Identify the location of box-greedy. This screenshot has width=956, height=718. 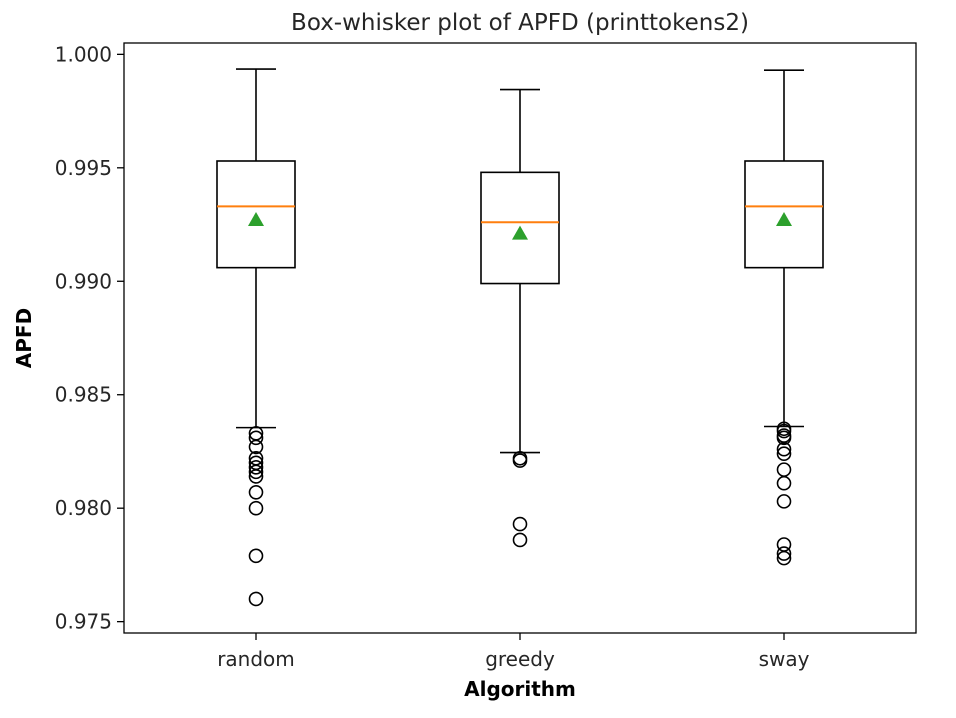
(520, 318).